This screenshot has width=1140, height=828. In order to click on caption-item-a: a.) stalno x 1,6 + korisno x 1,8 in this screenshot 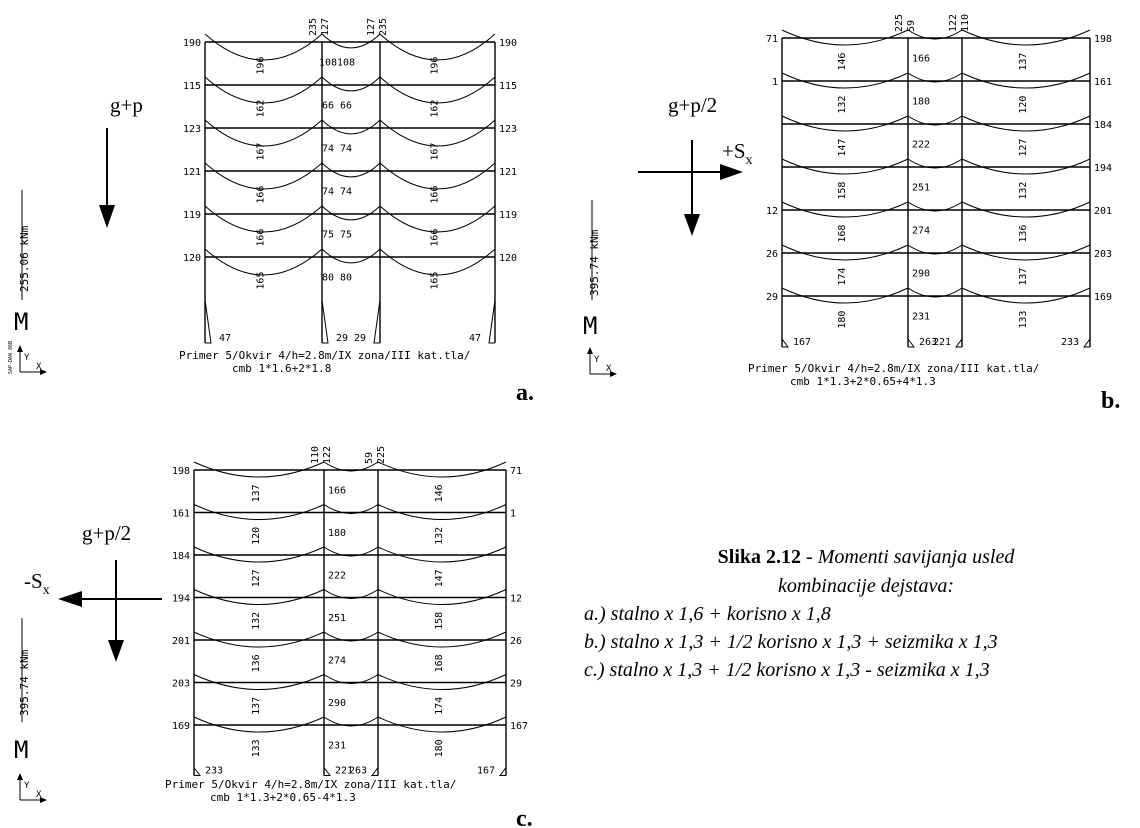, I will do `click(707, 614)`.